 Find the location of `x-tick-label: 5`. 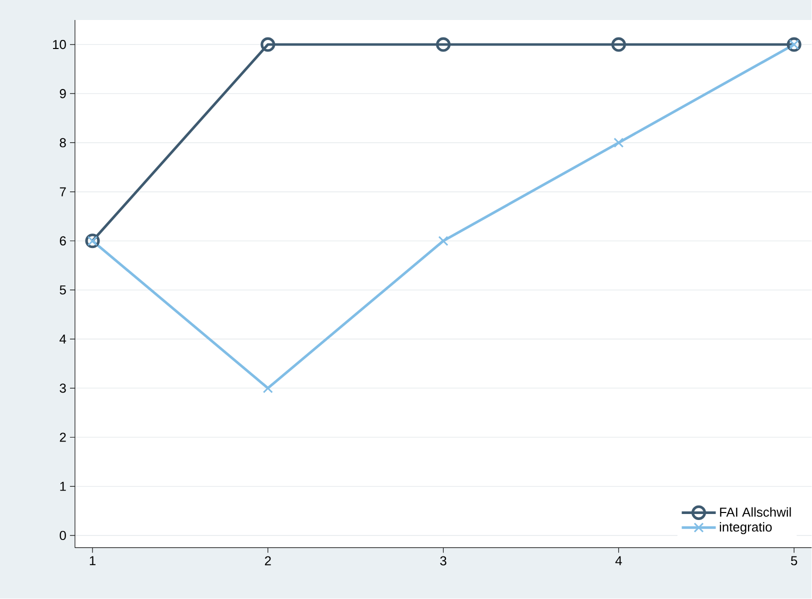

x-tick-label: 5 is located at coordinates (794, 561).